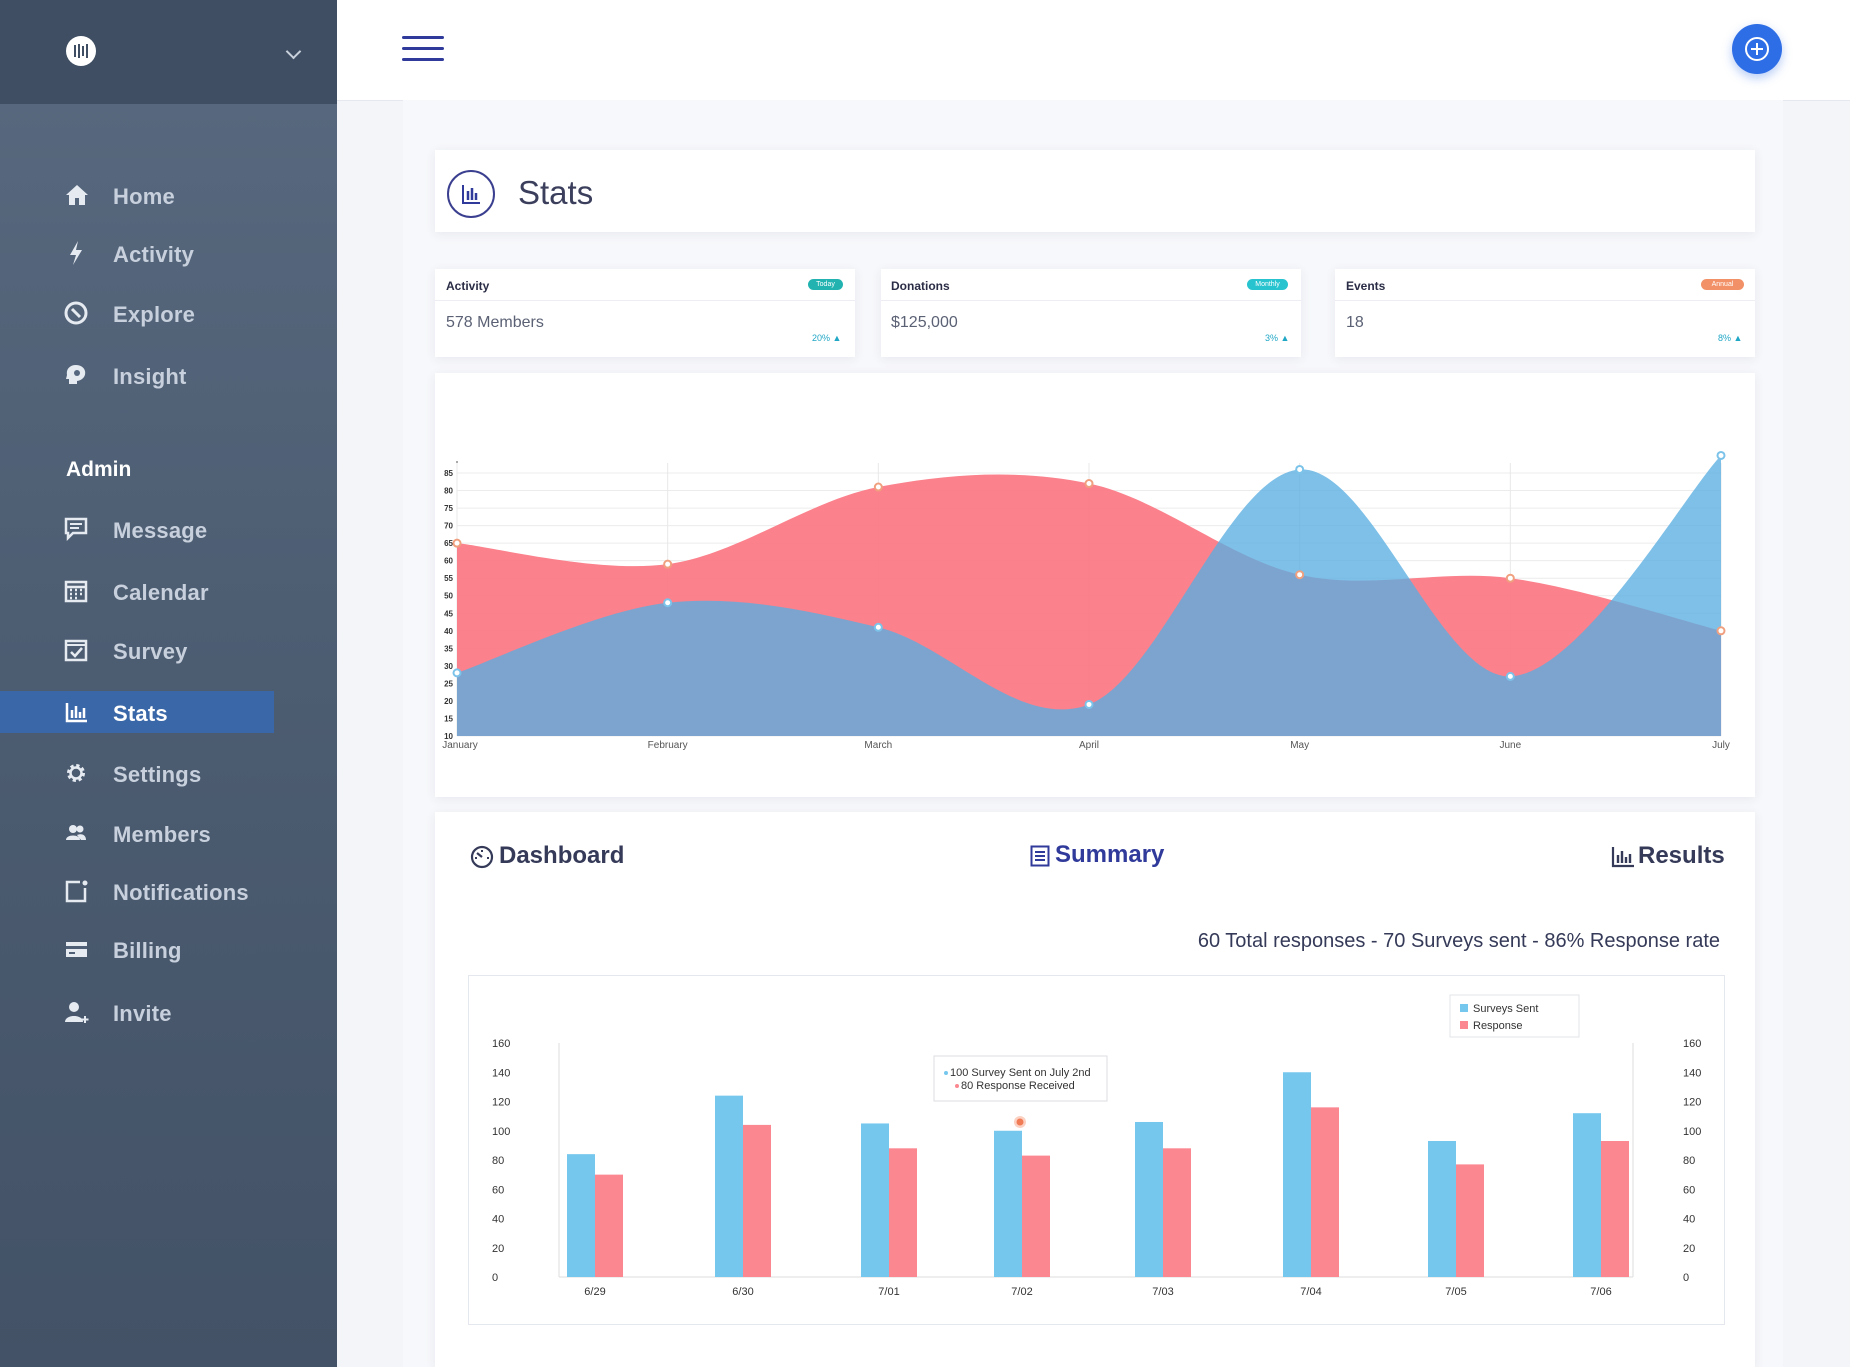  I want to click on sidebar-item-label: Insight, so click(150, 376).